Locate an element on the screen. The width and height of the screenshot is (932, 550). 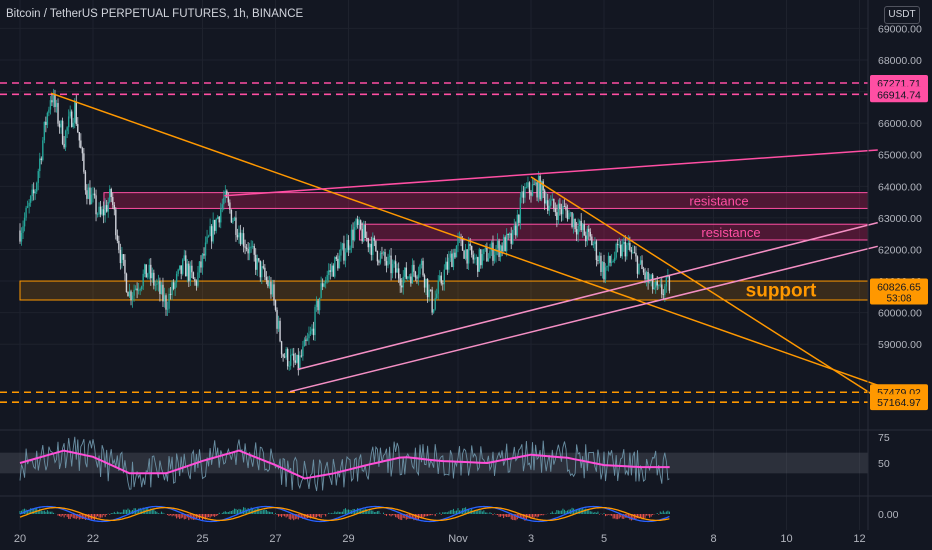
trendline is located at coordinates (551, 173).